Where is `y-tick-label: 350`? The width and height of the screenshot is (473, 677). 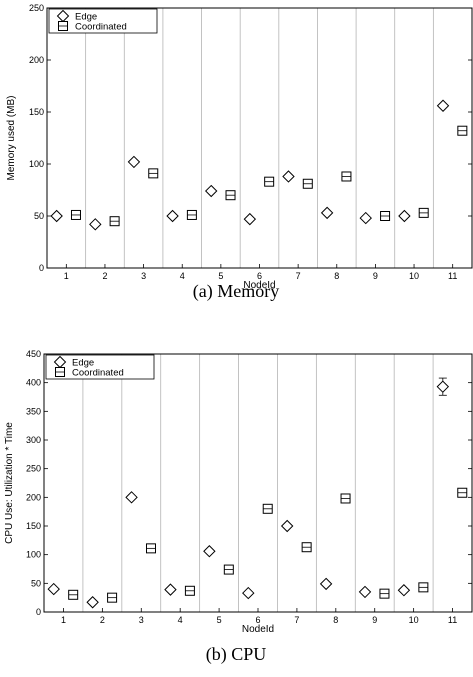
y-tick-label: 350 is located at coordinates (33, 411).